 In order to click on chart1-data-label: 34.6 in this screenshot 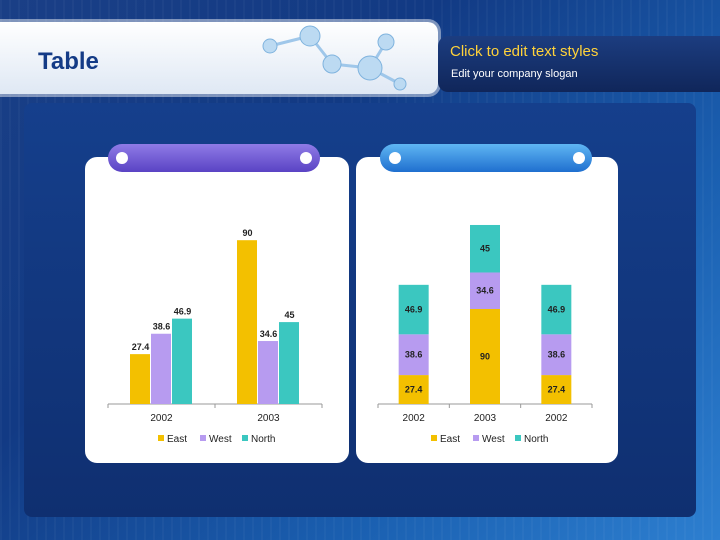, I will do `click(269, 334)`.